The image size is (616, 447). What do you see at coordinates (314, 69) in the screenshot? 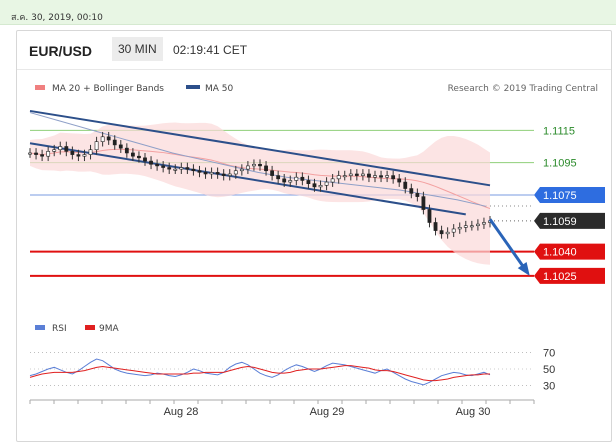
I see `header-divider` at bounding box center [314, 69].